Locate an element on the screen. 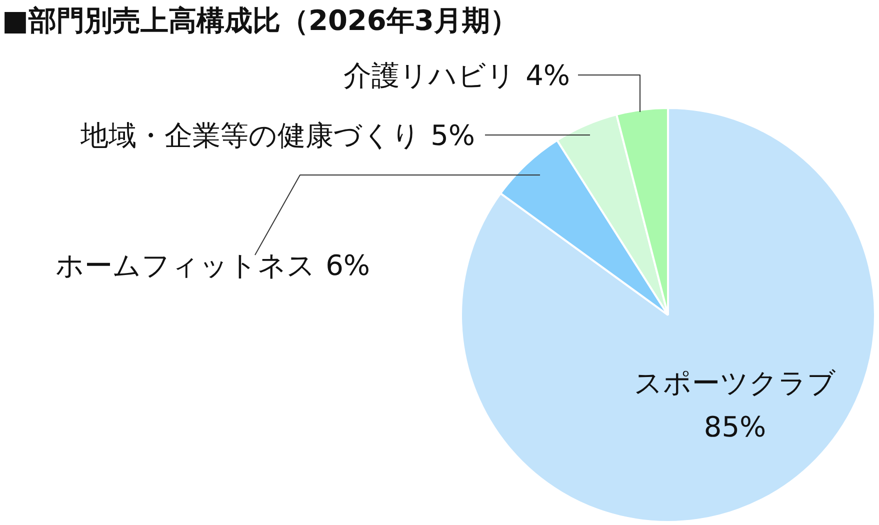 The height and width of the screenshot is (525, 879). data-label: 85% is located at coordinates (735, 427).